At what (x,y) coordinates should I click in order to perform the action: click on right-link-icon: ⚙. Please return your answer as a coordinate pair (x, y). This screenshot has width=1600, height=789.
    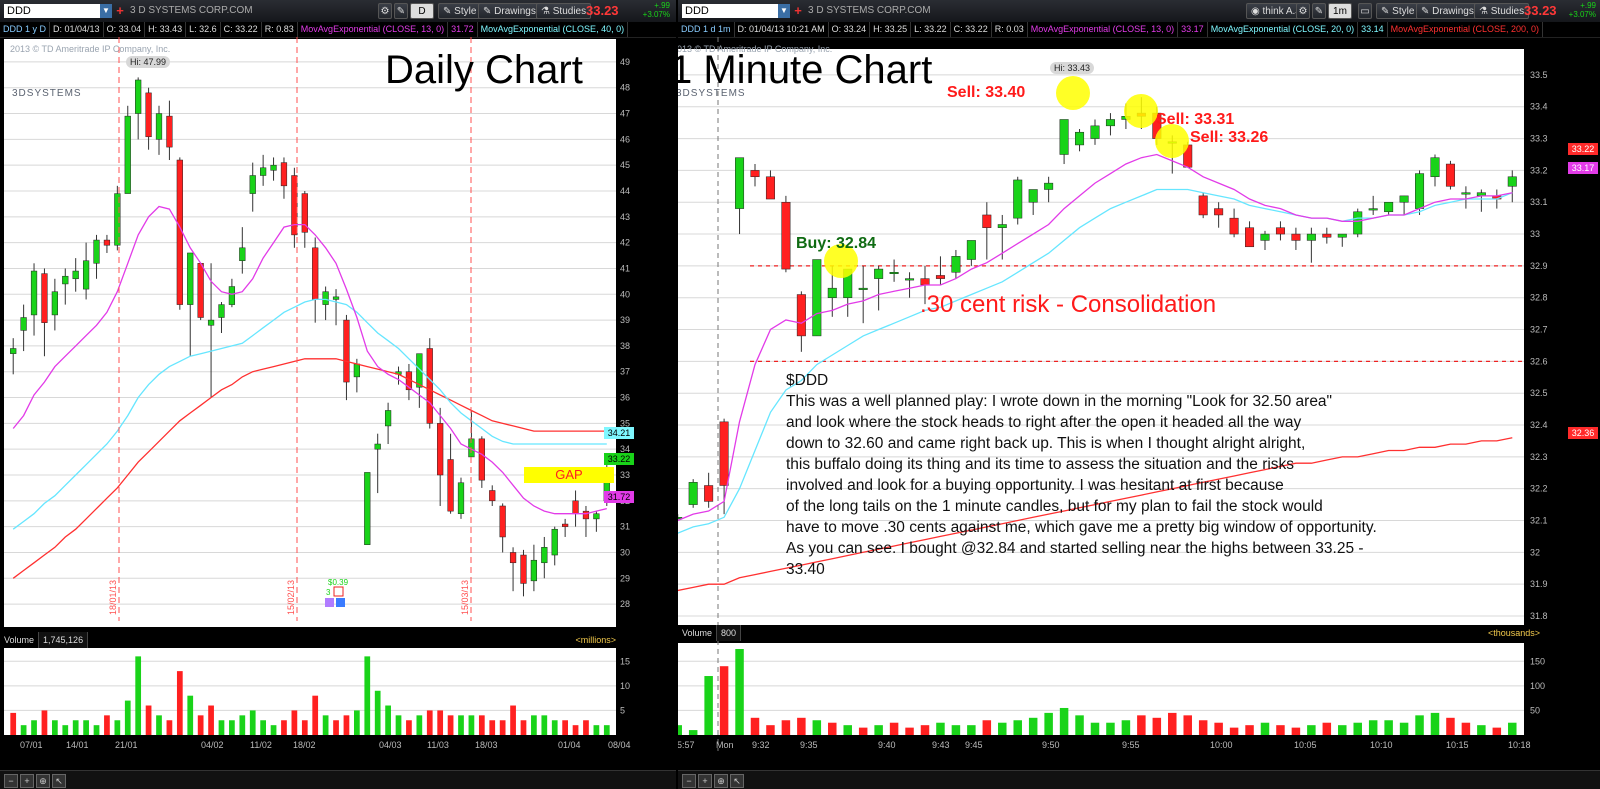
    Looking at the image, I should click on (1303, 11).